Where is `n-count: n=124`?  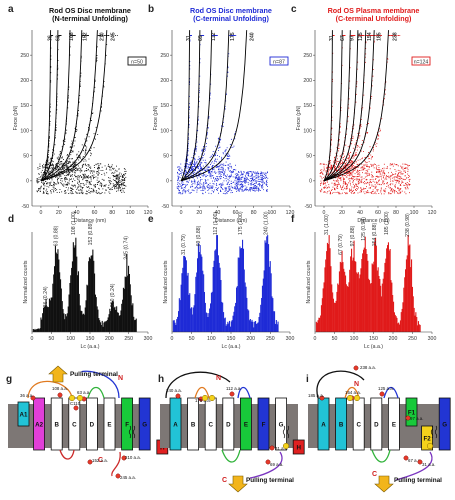 n-count: n=124 is located at coordinates (421, 63).